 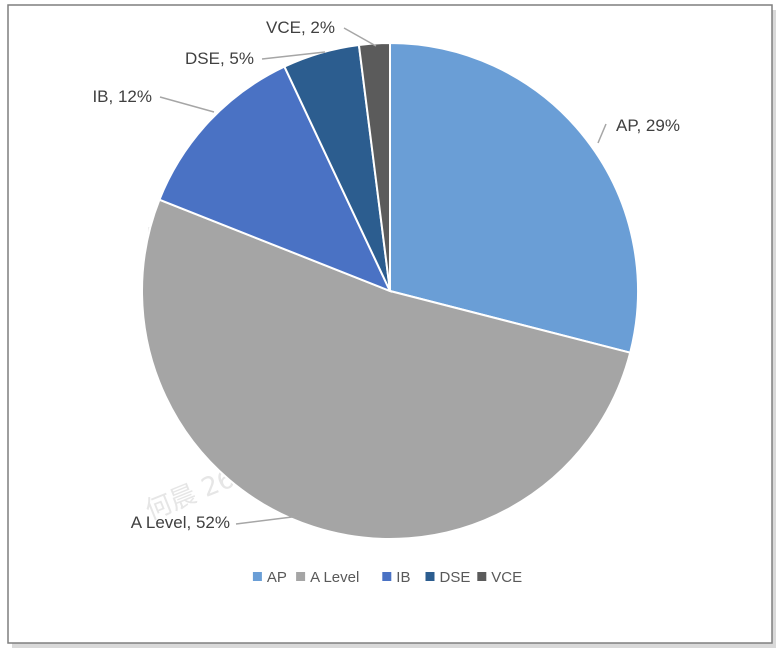 I want to click on legend-label: DSE, so click(x=455, y=577).